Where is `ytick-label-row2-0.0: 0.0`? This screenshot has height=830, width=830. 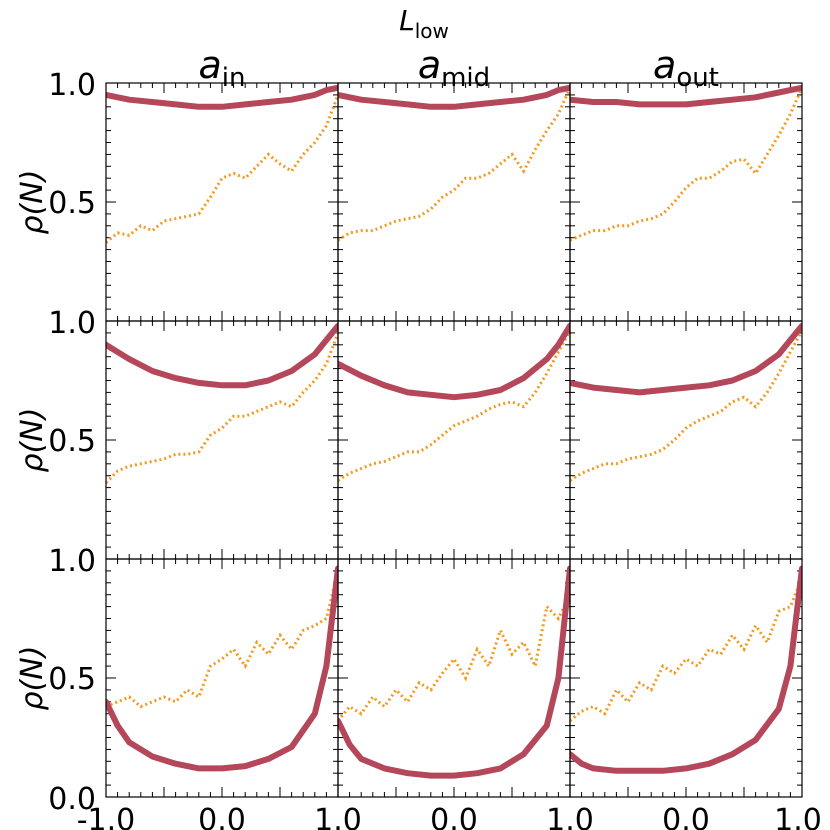
ytick-label-row2-0.0: 0.0 is located at coordinates (72, 799).